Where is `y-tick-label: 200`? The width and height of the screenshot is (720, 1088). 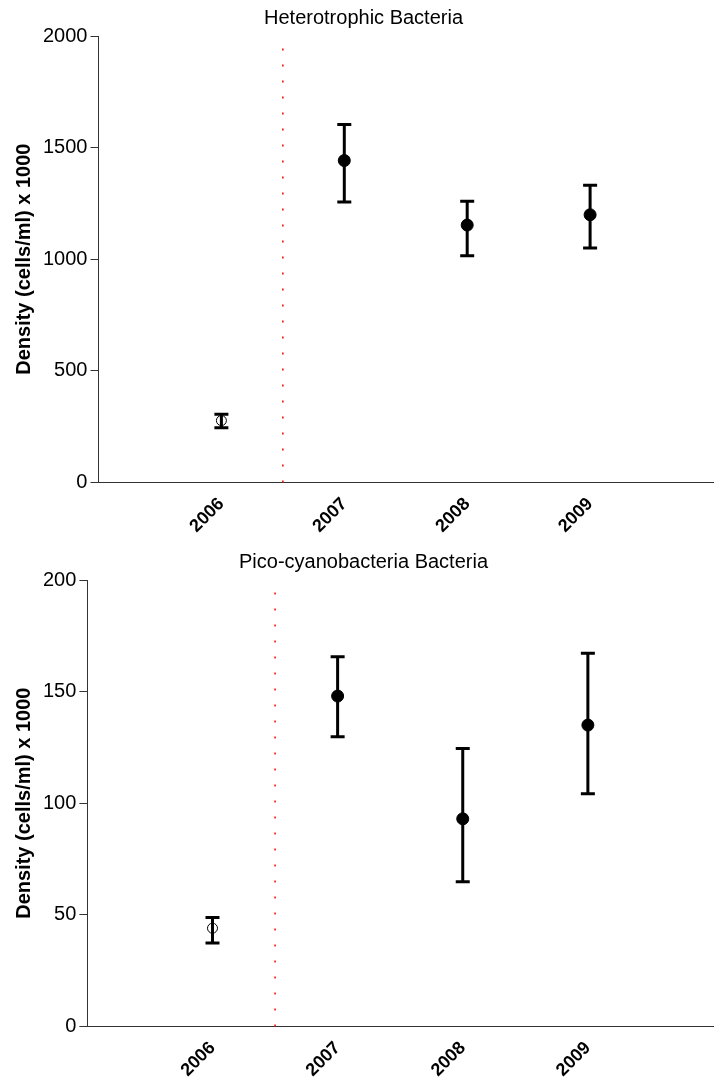
y-tick-label: 200 is located at coordinates (59, 578).